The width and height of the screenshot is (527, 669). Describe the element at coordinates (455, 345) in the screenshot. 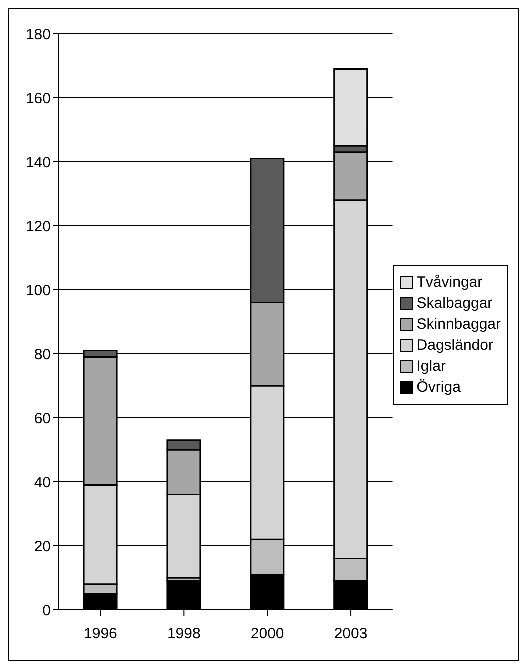

I see `legend-label: Dagsländor` at that location.